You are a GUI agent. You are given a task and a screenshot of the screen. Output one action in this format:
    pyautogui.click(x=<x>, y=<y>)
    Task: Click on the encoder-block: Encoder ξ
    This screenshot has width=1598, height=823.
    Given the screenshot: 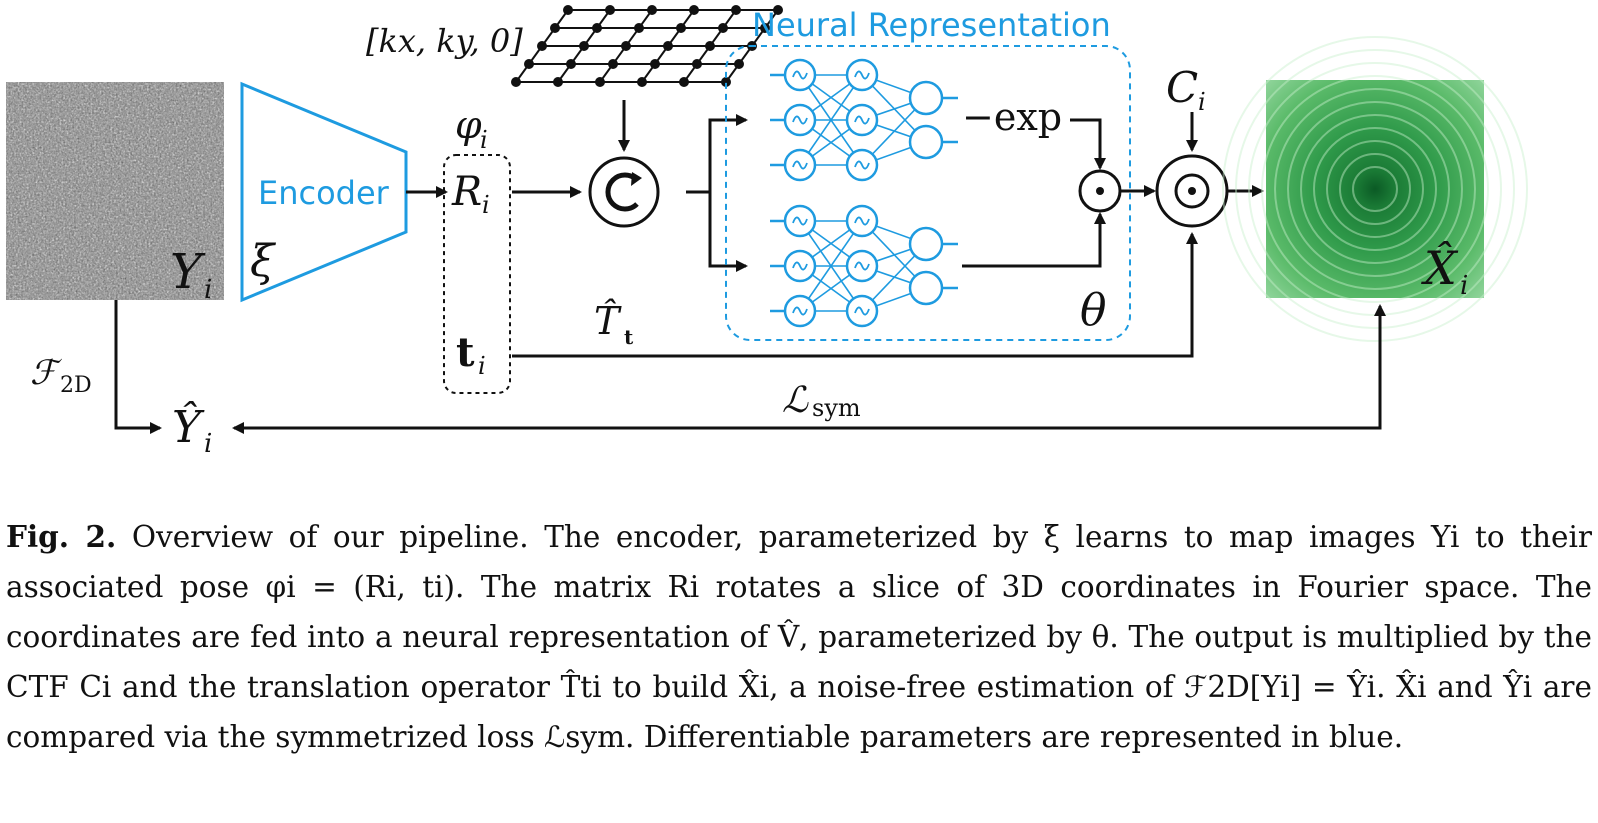 What is the action you would take?
    pyautogui.click(x=324, y=192)
    